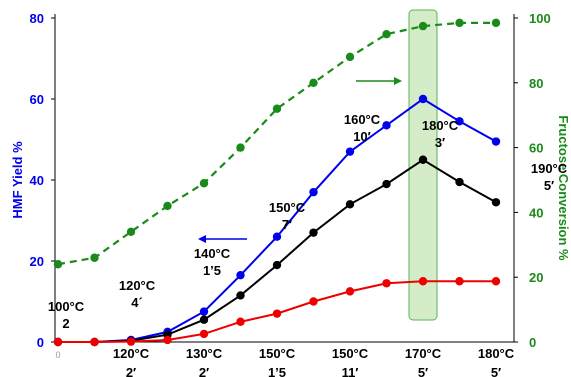  Describe the element at coordinates (17, 180) in the screenshot. I see `y-left-axis-title: HMF Yield %` at that location.